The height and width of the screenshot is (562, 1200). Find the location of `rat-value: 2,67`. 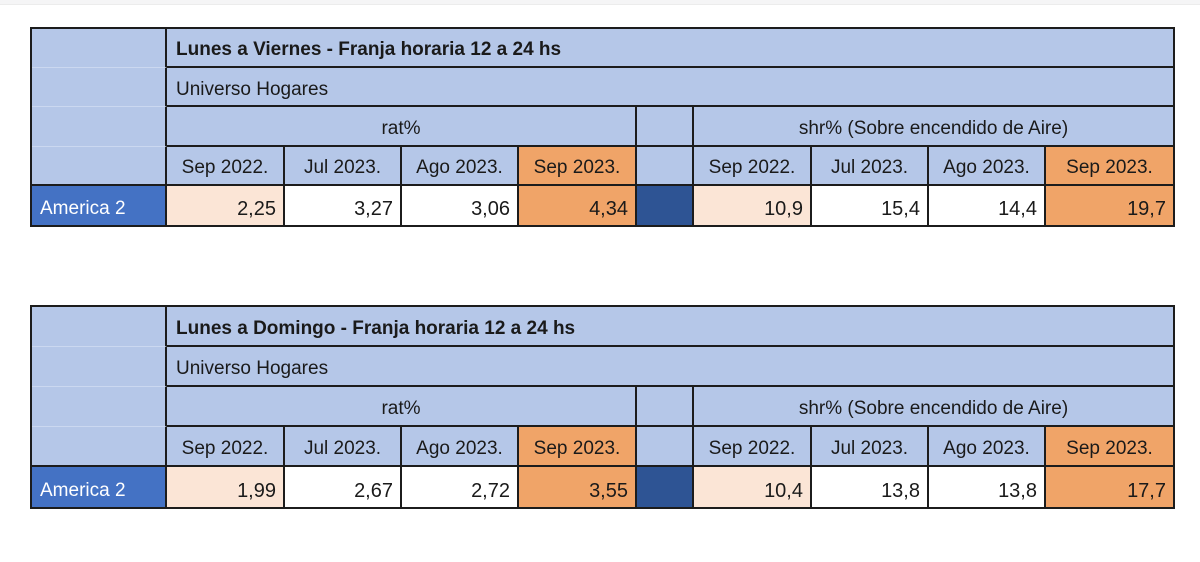

rat-value: 2,67 is located at coordinates (343, 487).